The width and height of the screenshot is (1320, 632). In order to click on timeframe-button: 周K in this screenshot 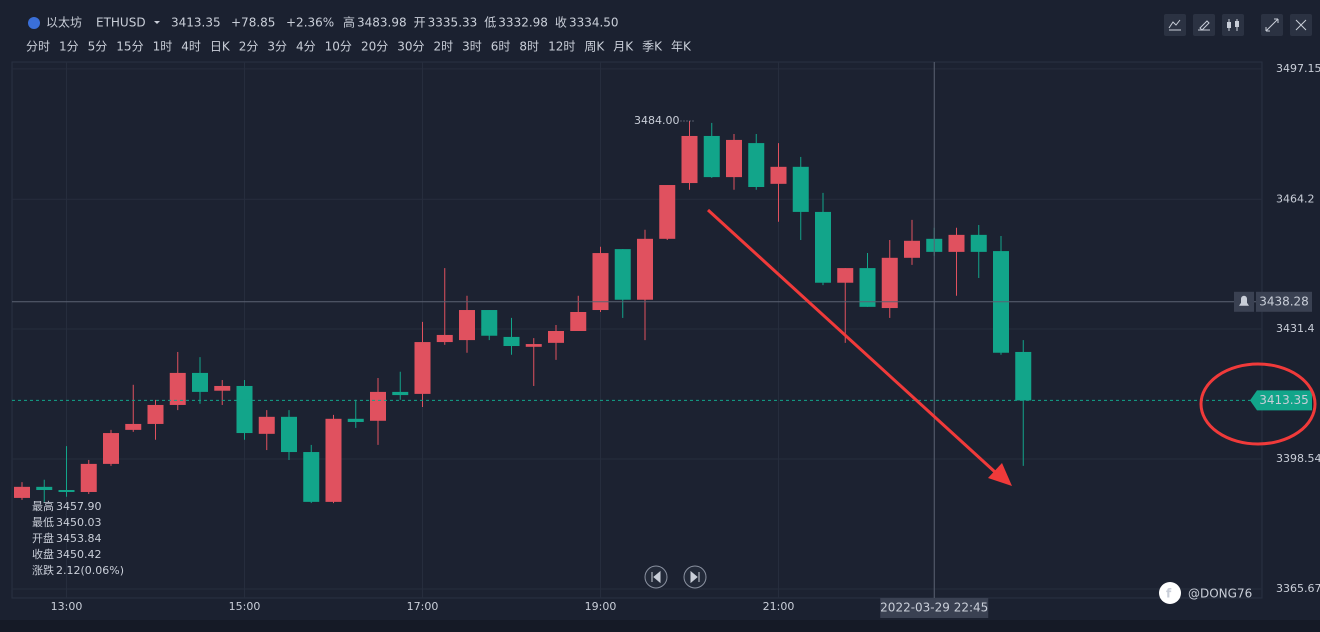, I will do `click(594, 47)`.